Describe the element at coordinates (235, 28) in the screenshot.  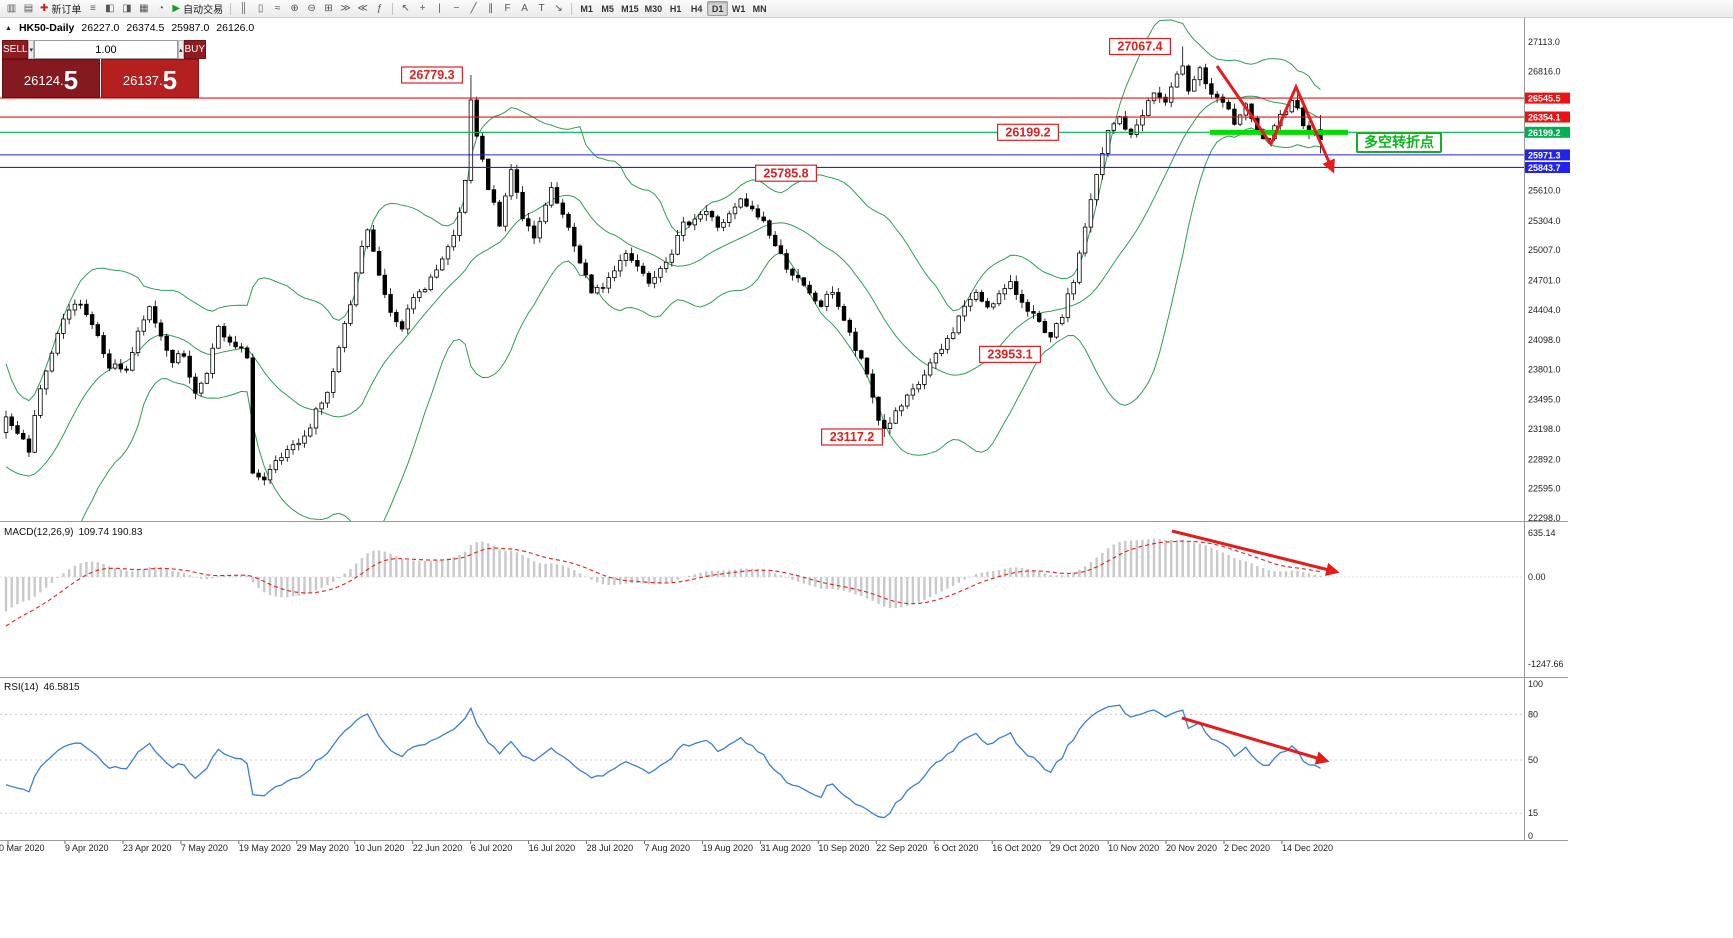
I see `ohlc-close: 26126.0` at that location.